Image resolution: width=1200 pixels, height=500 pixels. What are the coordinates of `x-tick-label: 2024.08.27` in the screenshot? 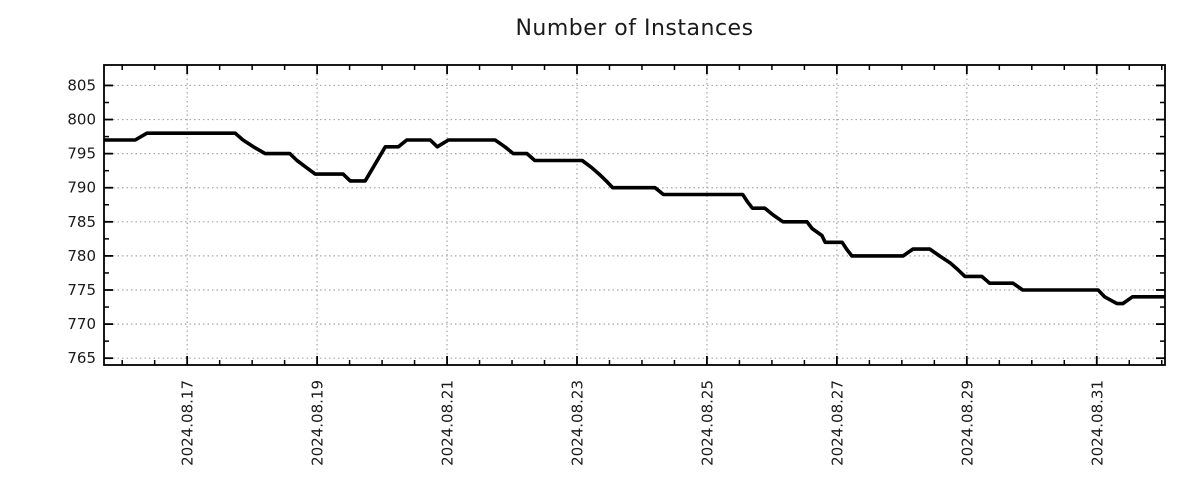 It's located at (837, 423).